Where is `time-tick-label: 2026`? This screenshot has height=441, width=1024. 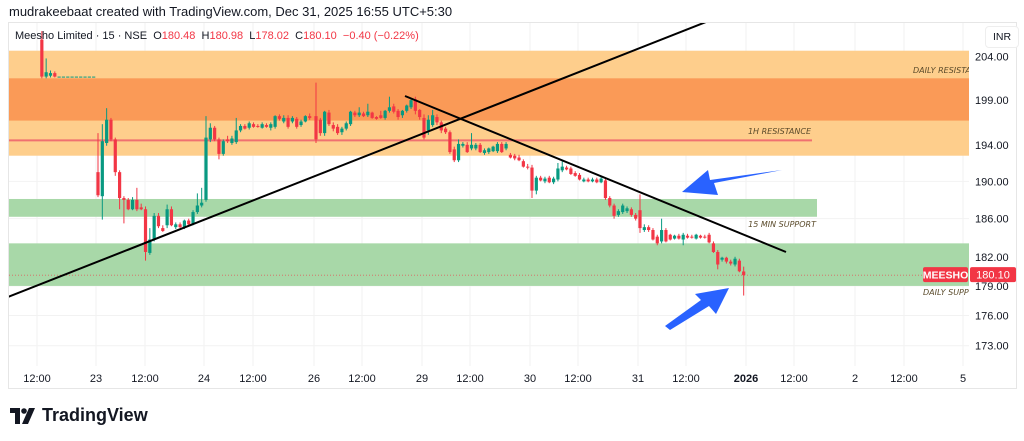
time-tick-label: 2026 is located at coordinates (746, 379).